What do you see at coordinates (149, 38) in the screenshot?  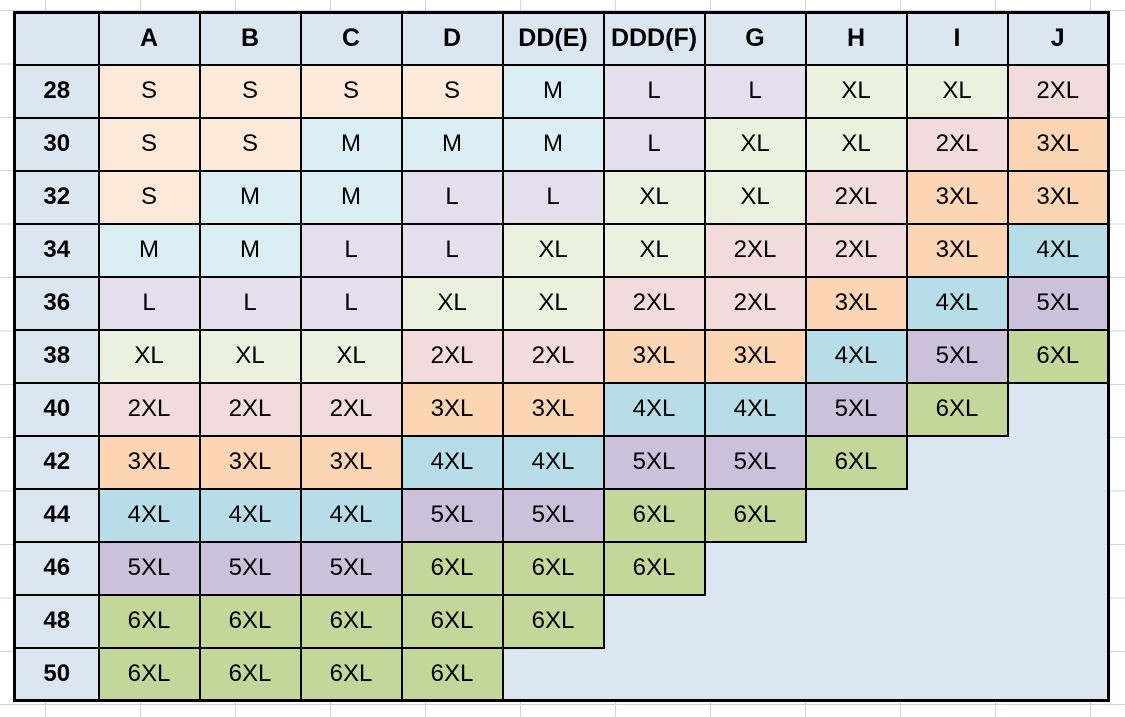 I see `column-header-A: A` at bounding box center [149, 38].